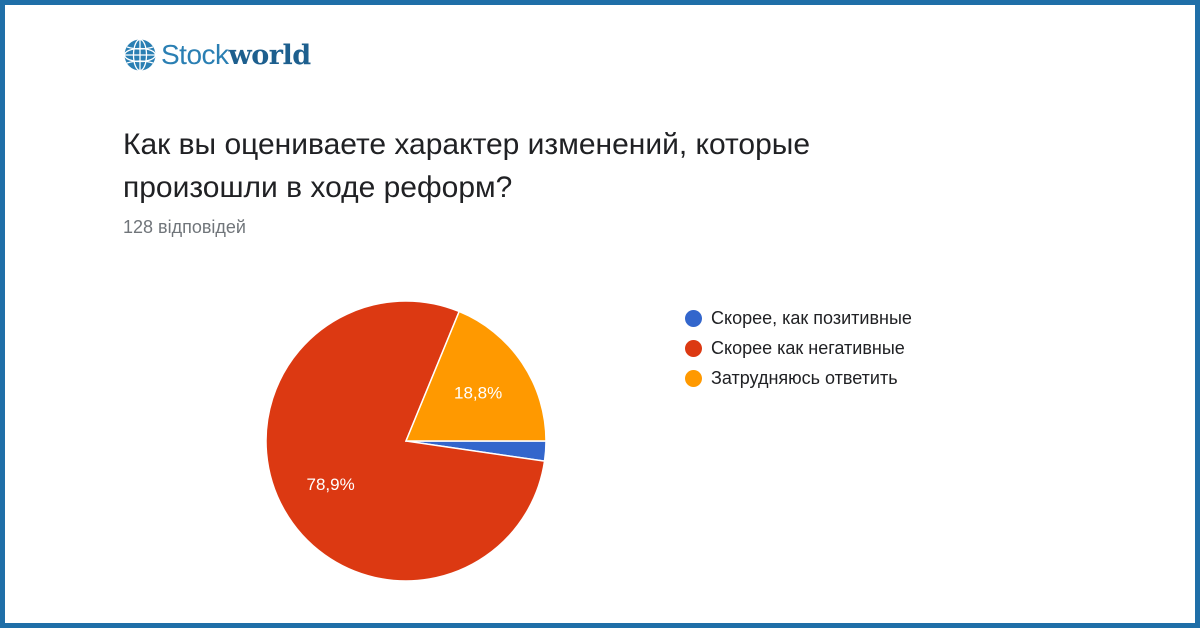  What do you see at coordinates (478, 393) in the screenshot?
I see `pie-data-label-3: 18,8%` at bounding box center [478, 393].